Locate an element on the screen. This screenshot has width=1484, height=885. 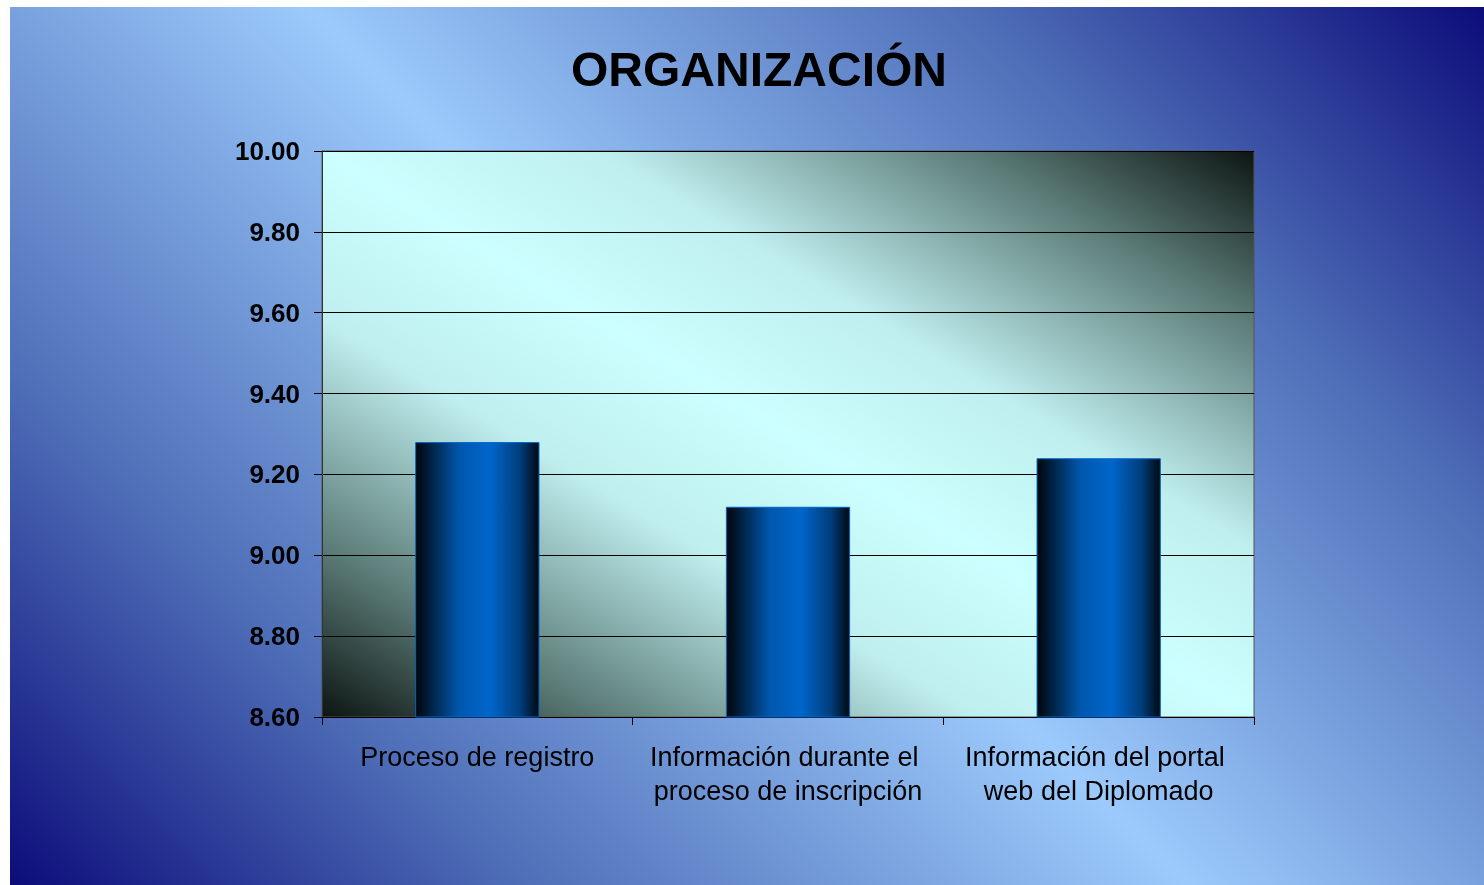
y-tick-label: 8.60 is located at coordinates (274, 717).